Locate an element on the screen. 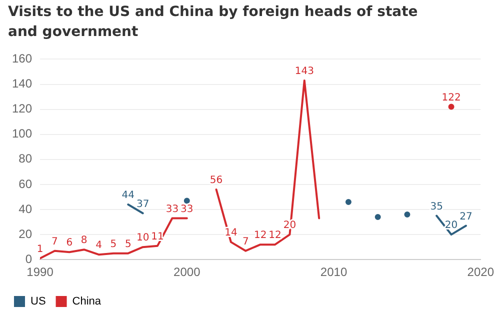 This screenshot has width=500, height=317. data-label: 20 is located at coordinates (451, 226).